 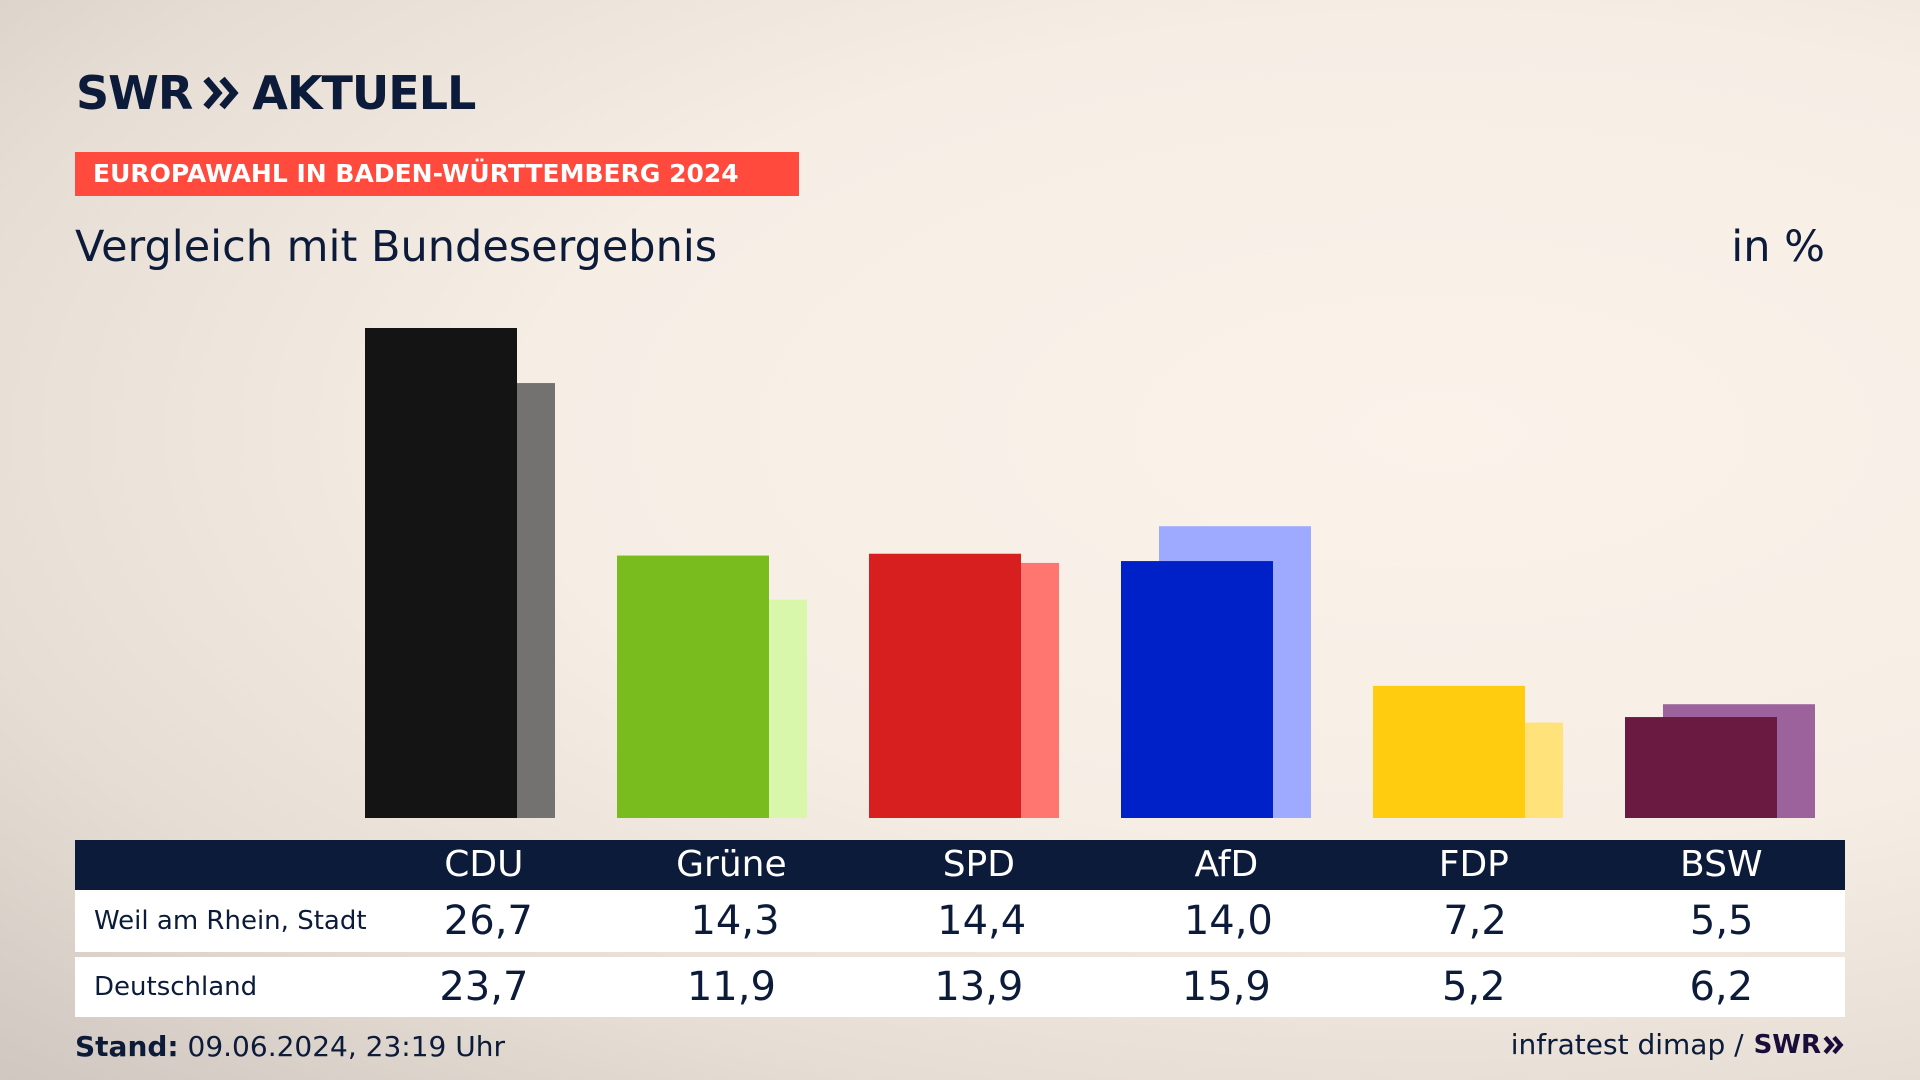 I want to click on party-label-afd: AfD, so click(x=1226, y=864).